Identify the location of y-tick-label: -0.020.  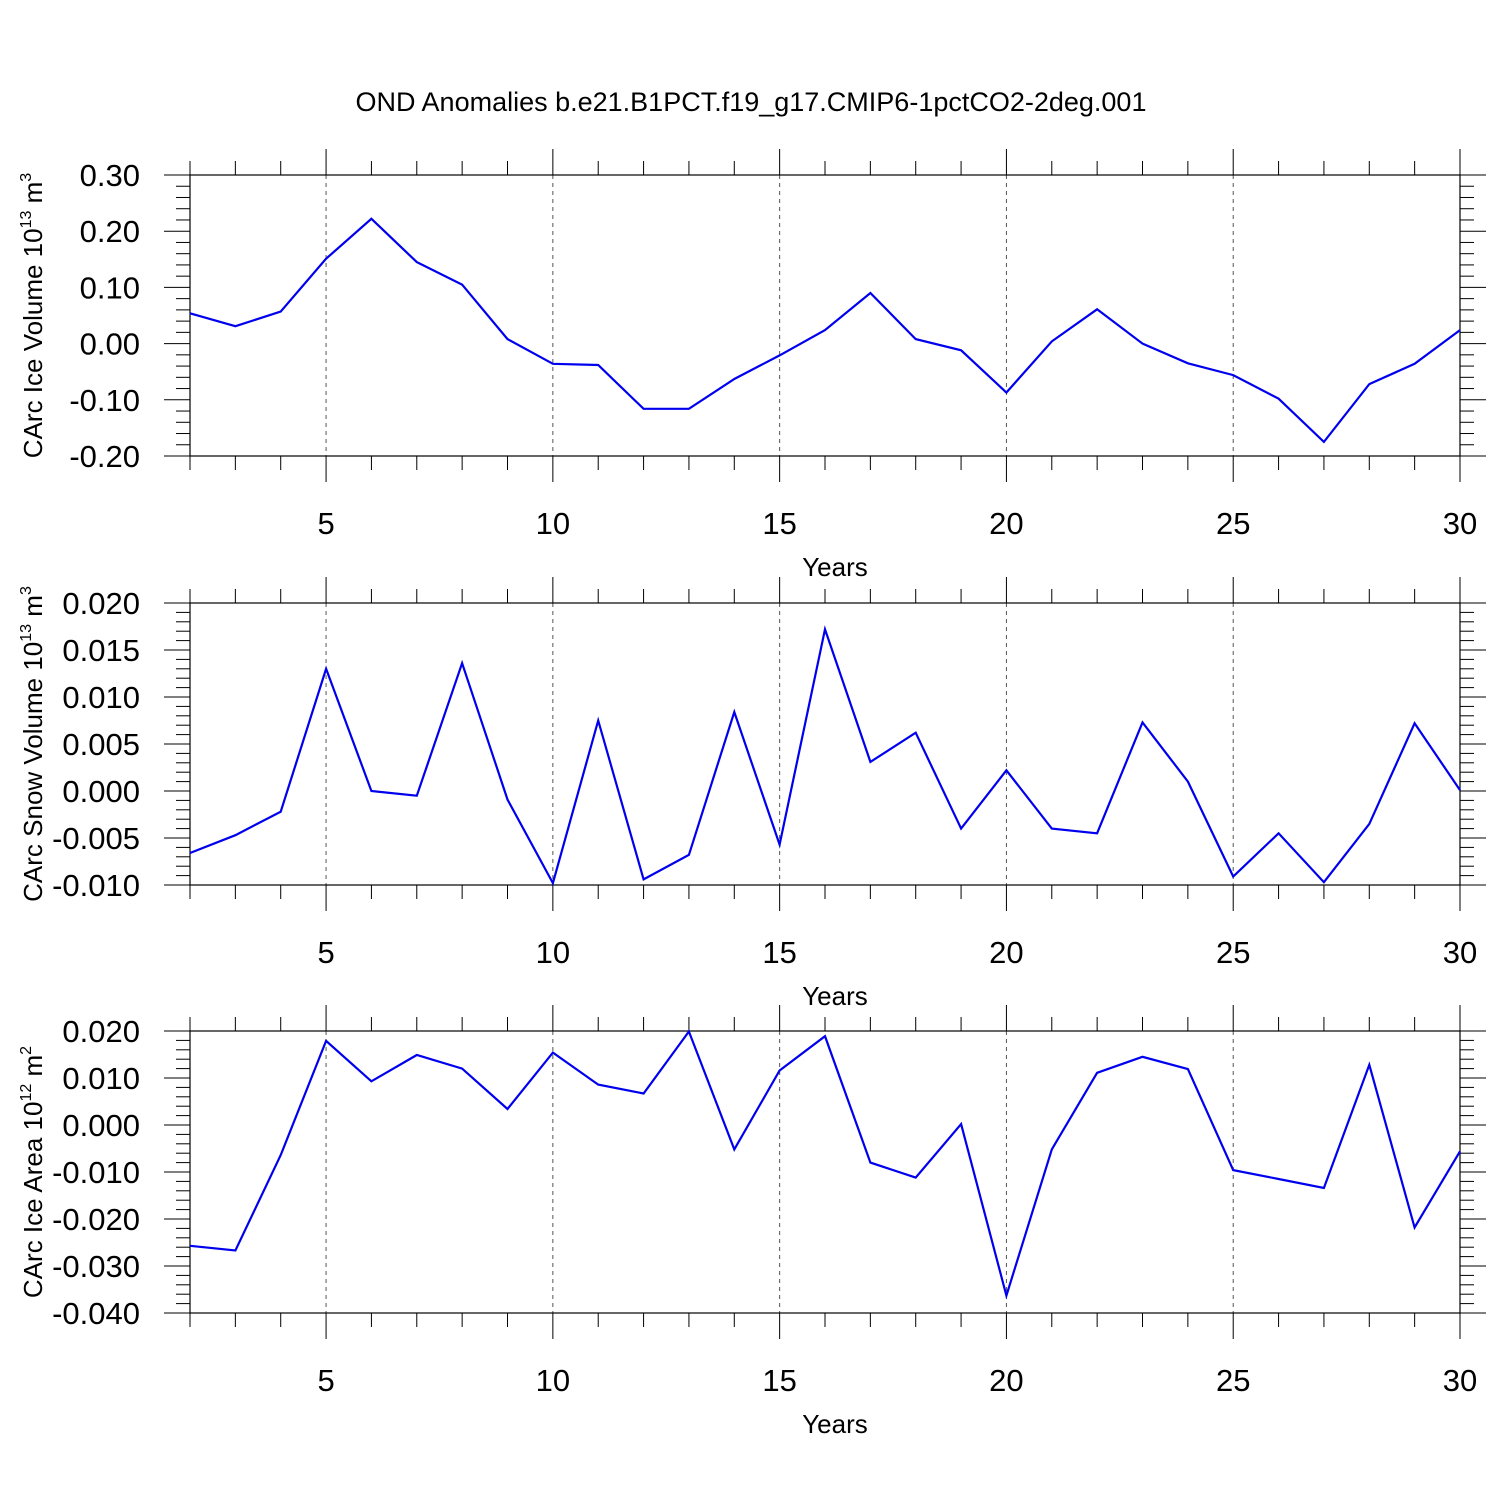
(96, 1219).